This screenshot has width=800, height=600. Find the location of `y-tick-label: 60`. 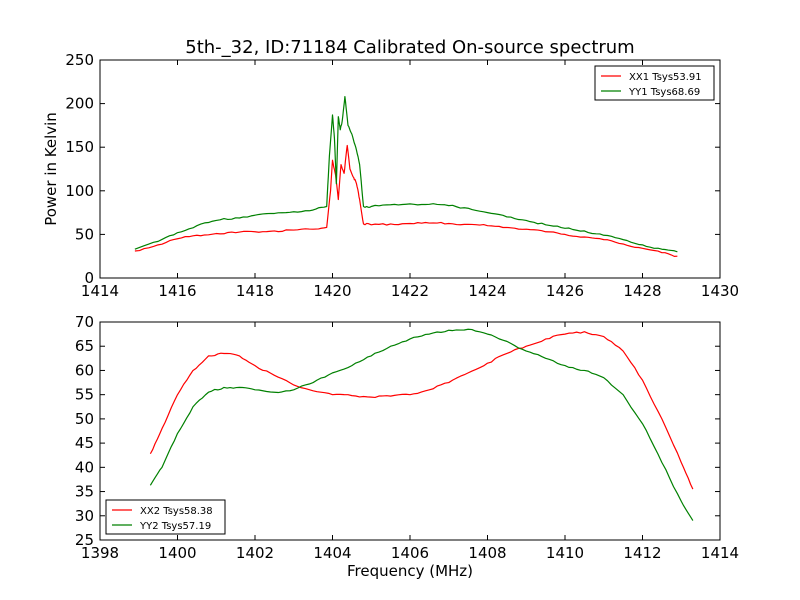

y-tick-label: 60 is located at coordinates (84, 370).